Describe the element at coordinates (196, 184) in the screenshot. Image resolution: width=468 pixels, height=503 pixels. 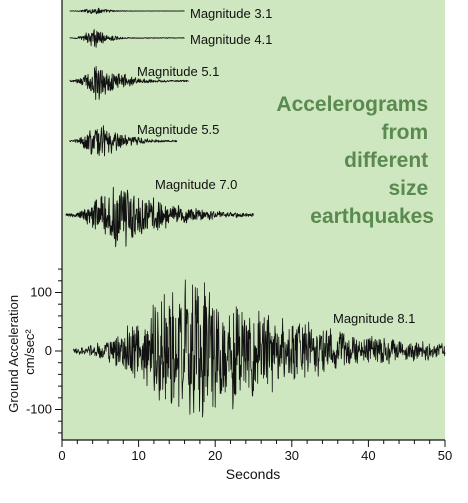
I see `trace-label-magnitude-7-0: Magnitude 7.0` at that location.